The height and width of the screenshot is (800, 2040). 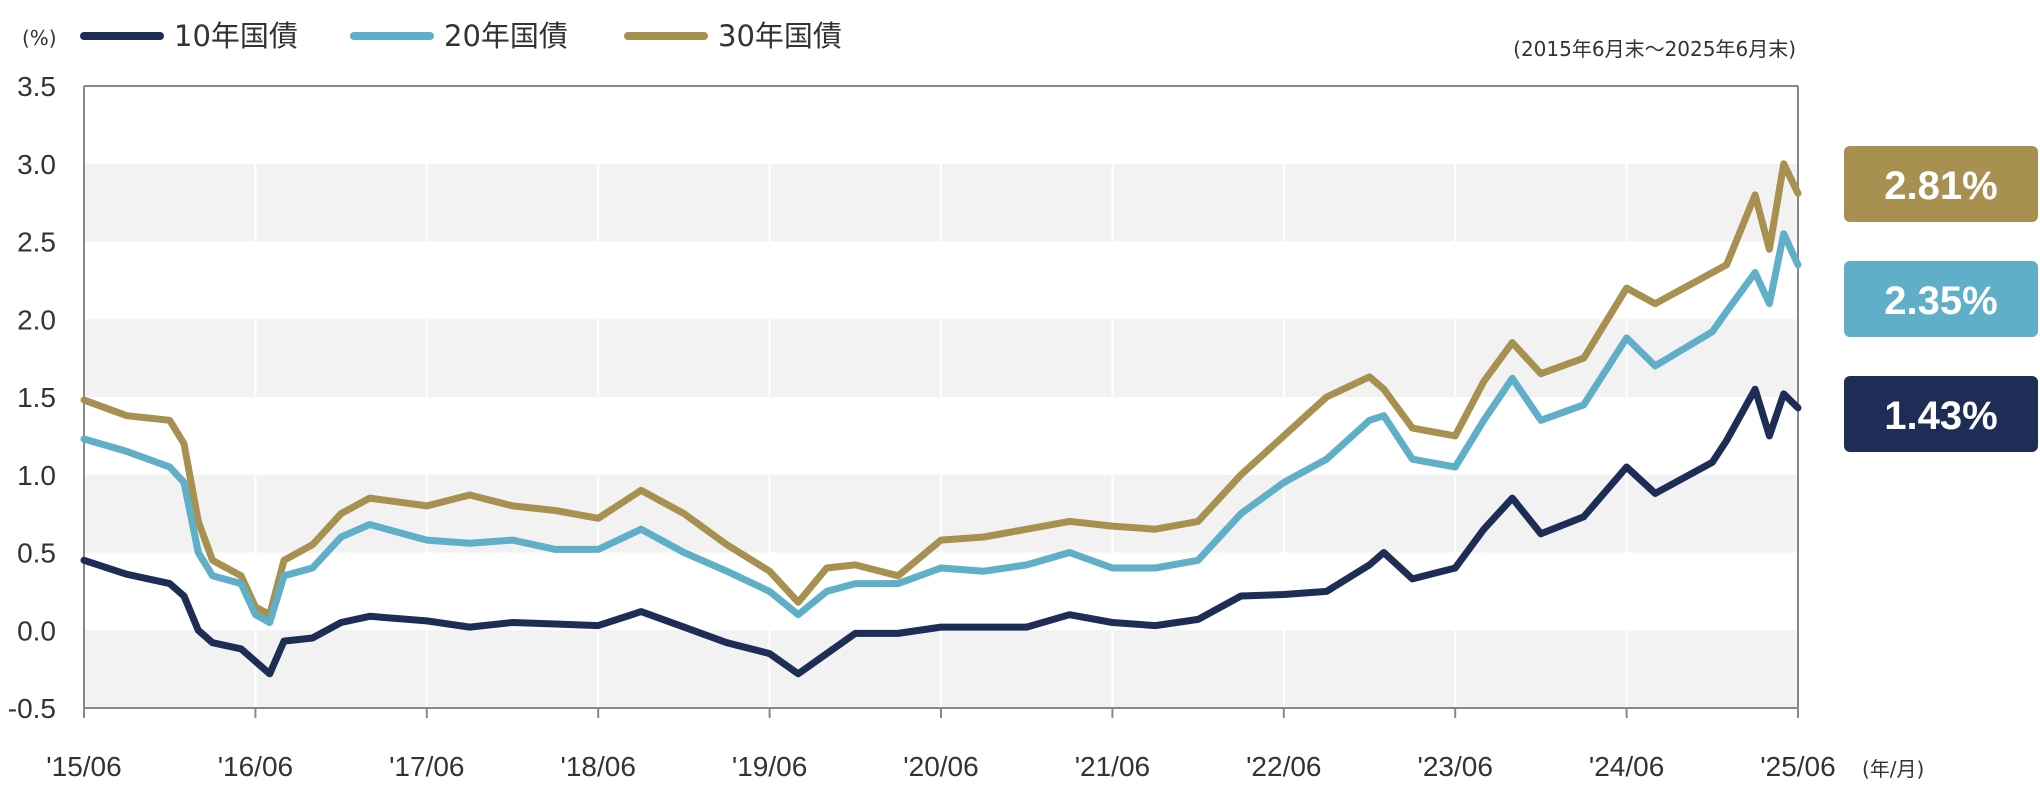 I want to click on legend: 10年国債 20年国債 30年国債, so click(x=461, y=36).